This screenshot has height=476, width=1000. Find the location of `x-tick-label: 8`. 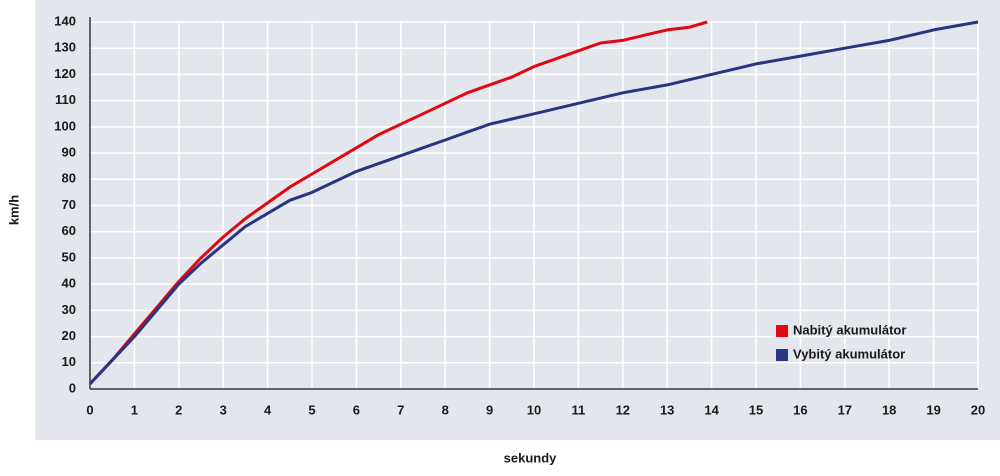

x-tick-label: 8 is located at coordinates (445, 409).